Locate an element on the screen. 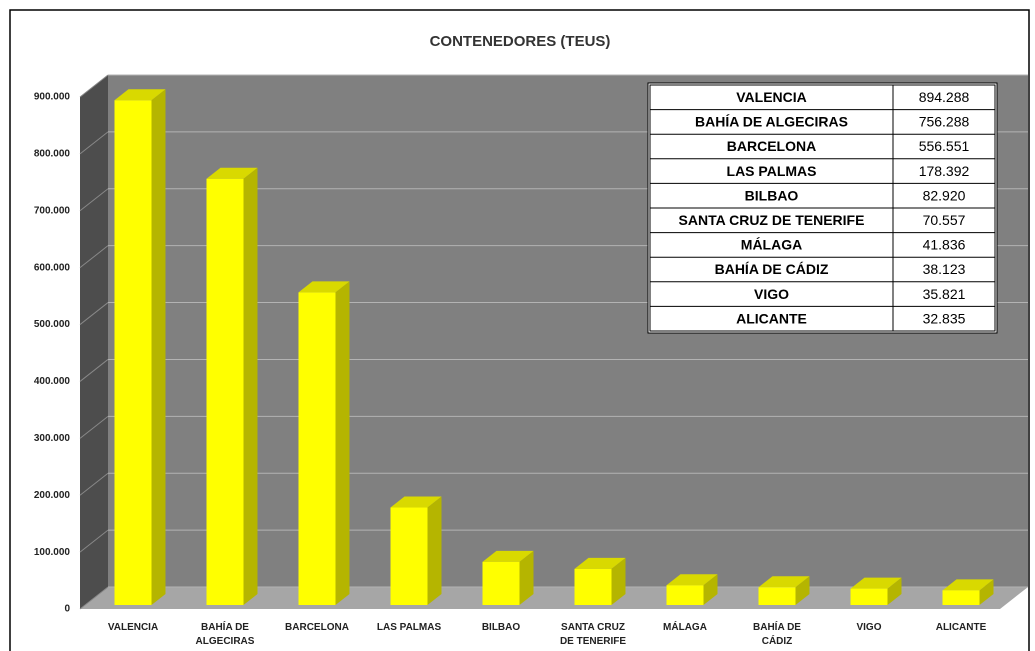 The image size is (1035, 651). table-name: ALICANTE is located at coordinates (771, 318).